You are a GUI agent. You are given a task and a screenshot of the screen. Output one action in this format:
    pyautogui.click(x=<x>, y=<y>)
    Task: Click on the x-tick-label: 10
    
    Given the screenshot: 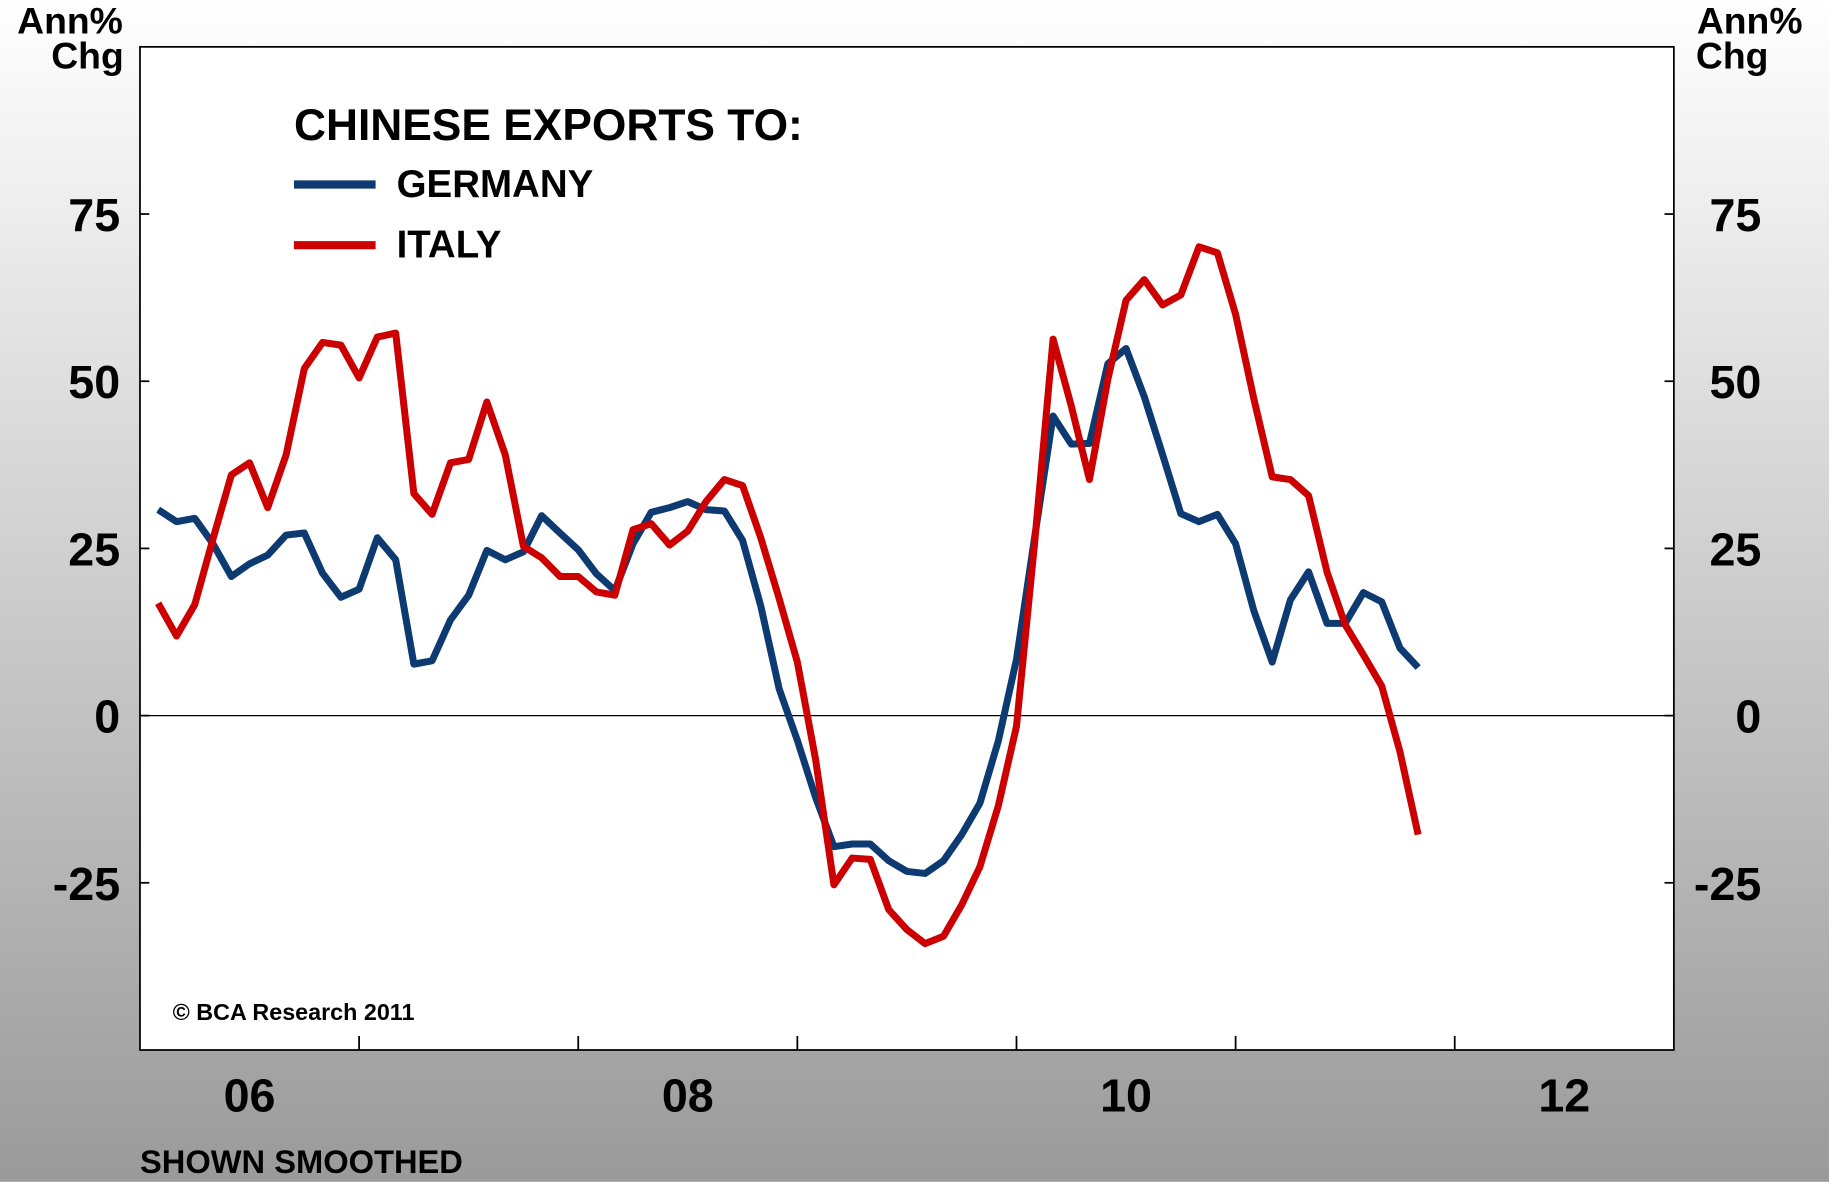 What is the action you would take?
    pyautogui.click(x=1126, y=1095)
    